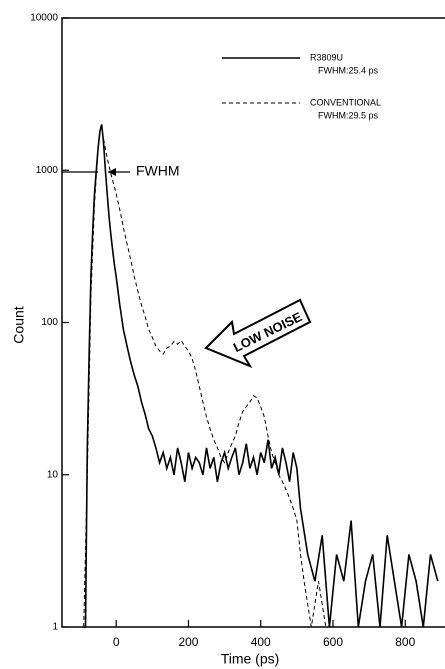  I want to click on legend-label: R3809U, so click(326, 57).